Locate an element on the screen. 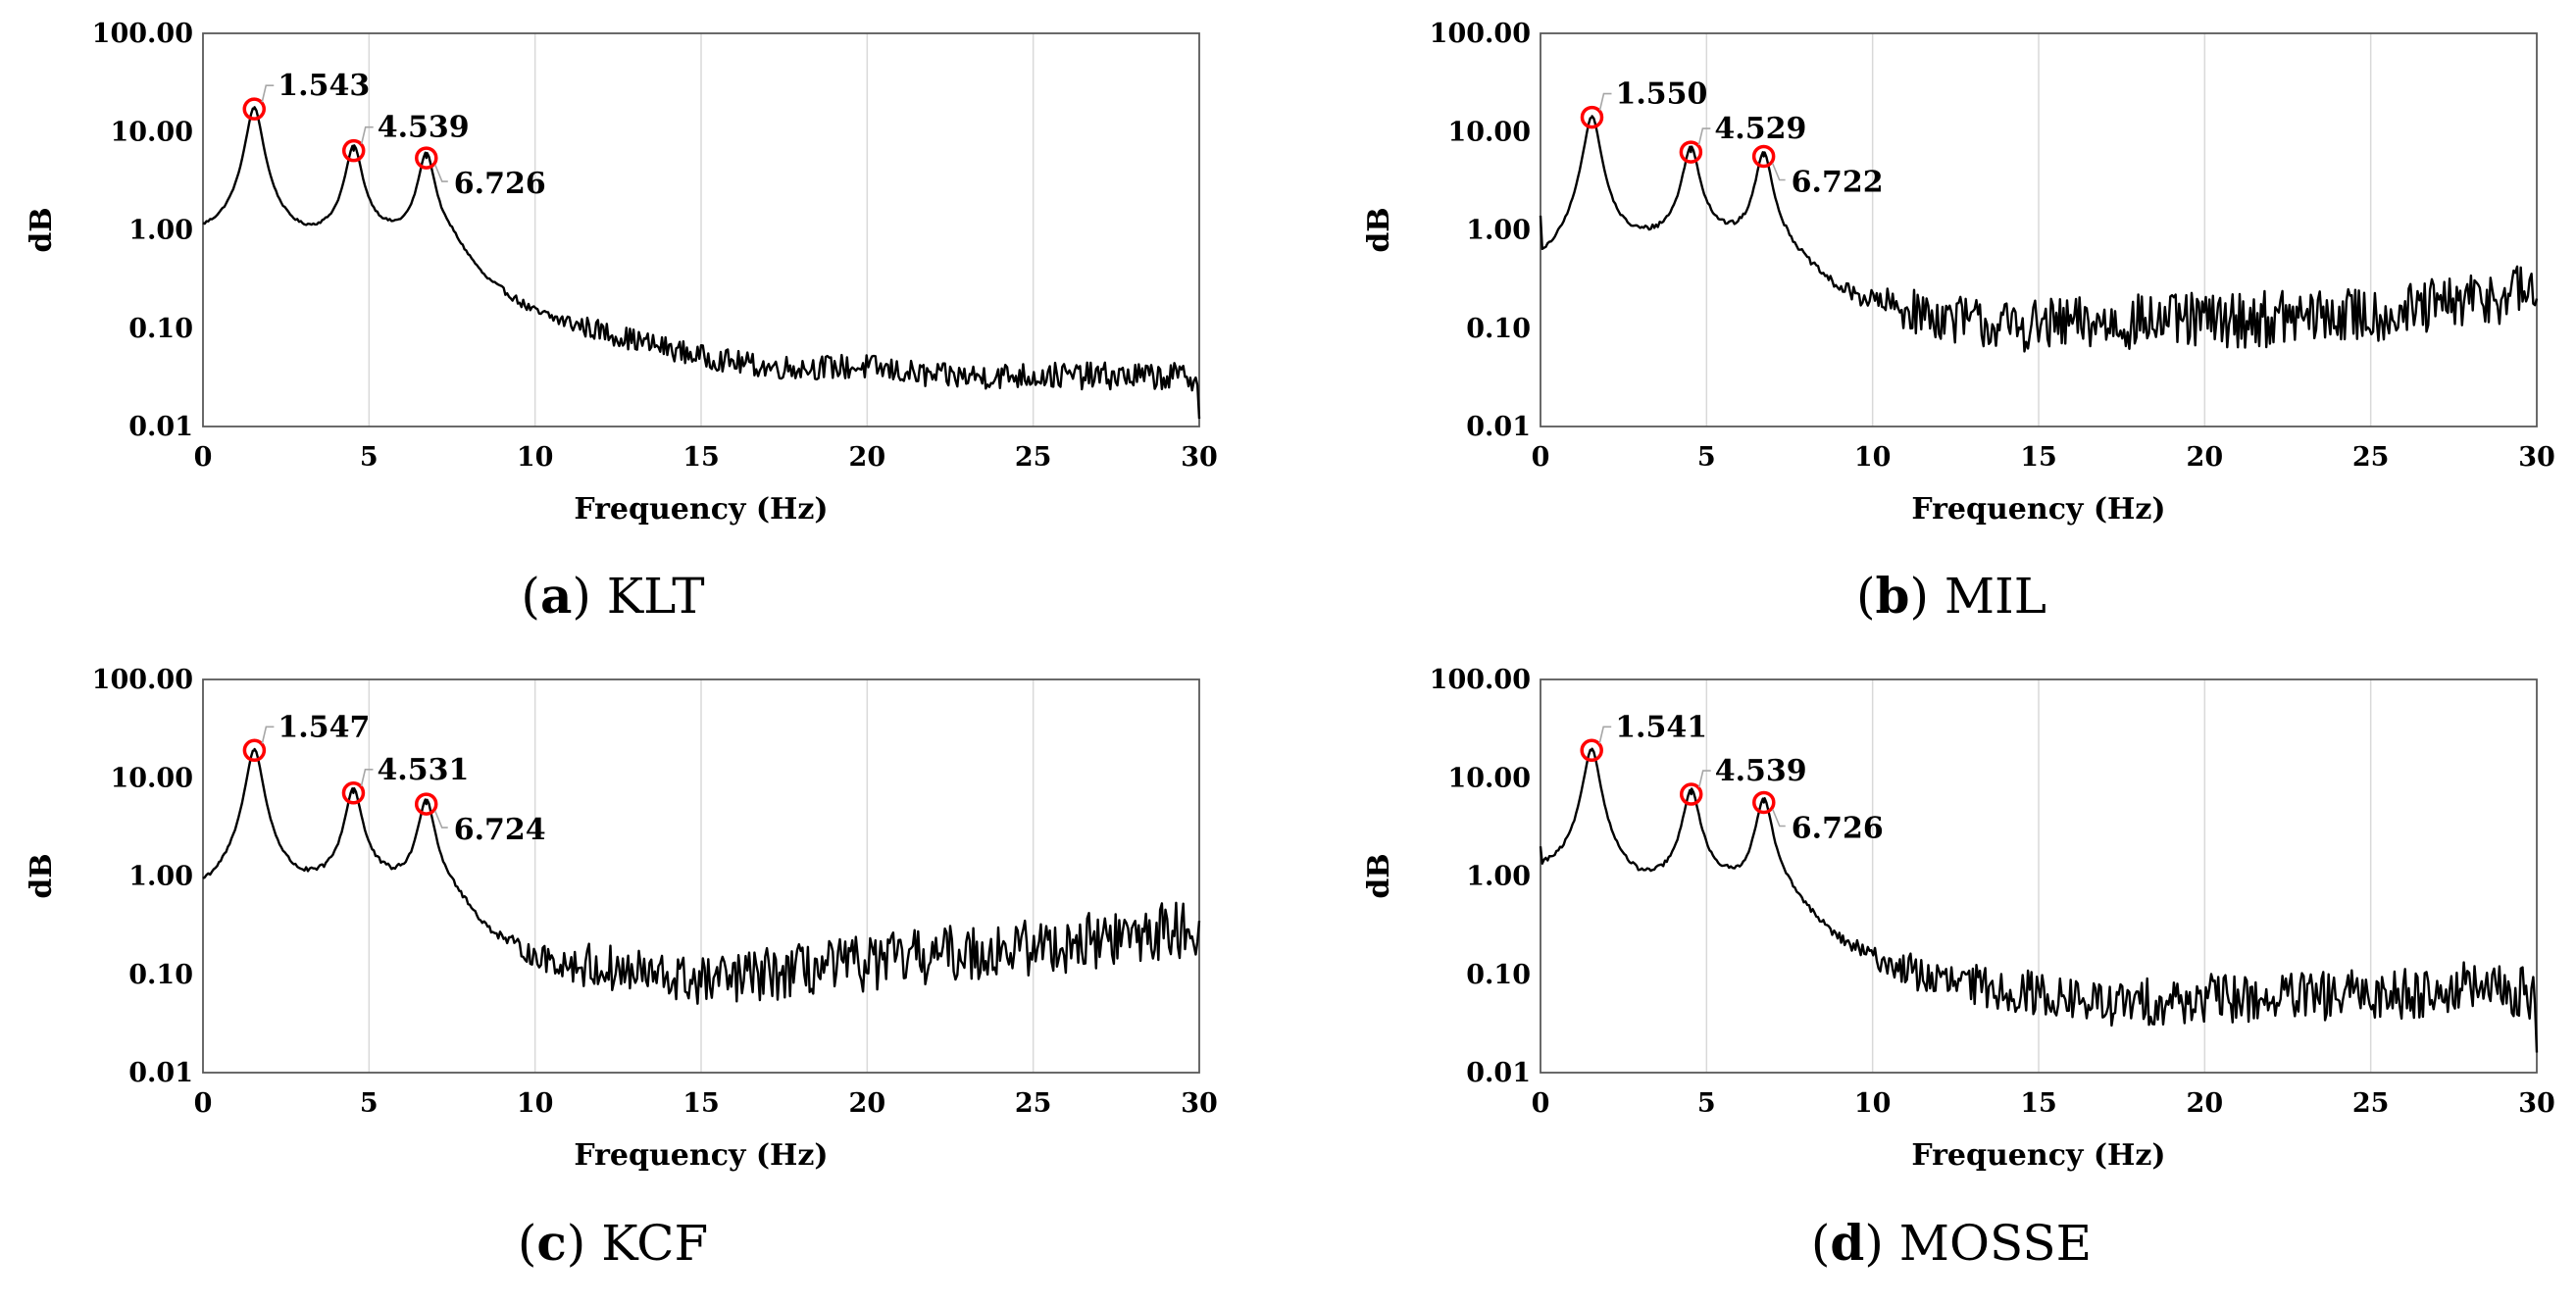  panel-caption: (c) KCF is located at coordinates (613, 1243).